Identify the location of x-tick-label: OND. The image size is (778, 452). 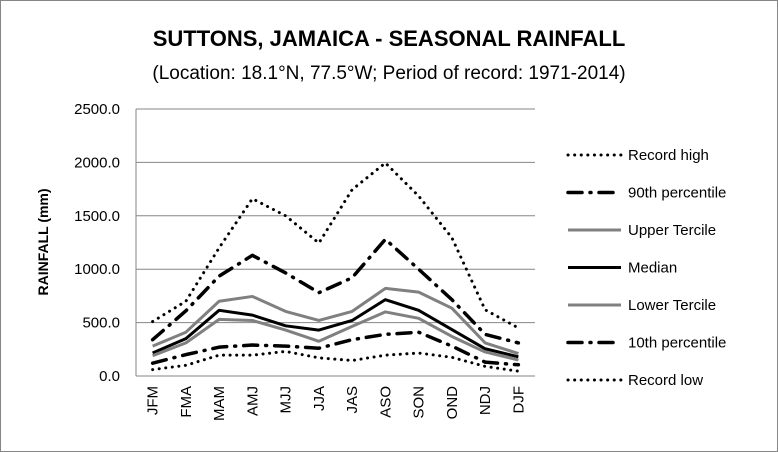
(452, 403).